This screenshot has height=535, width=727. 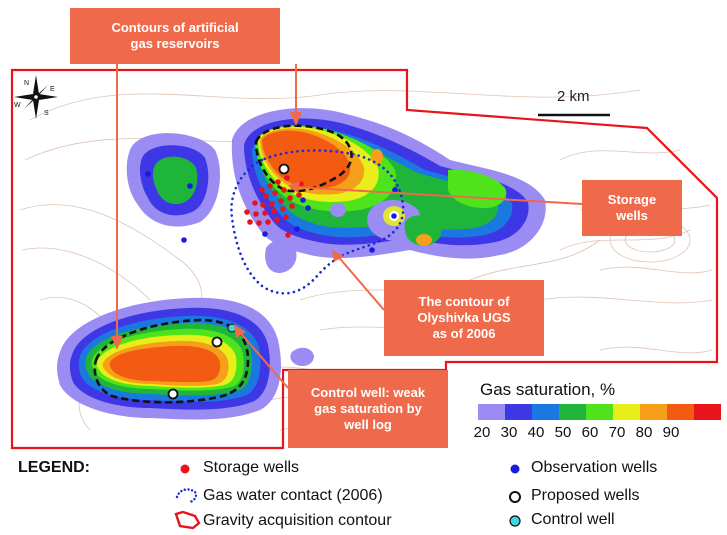 I want to click on observation-wells, so click(x=271, y=212).